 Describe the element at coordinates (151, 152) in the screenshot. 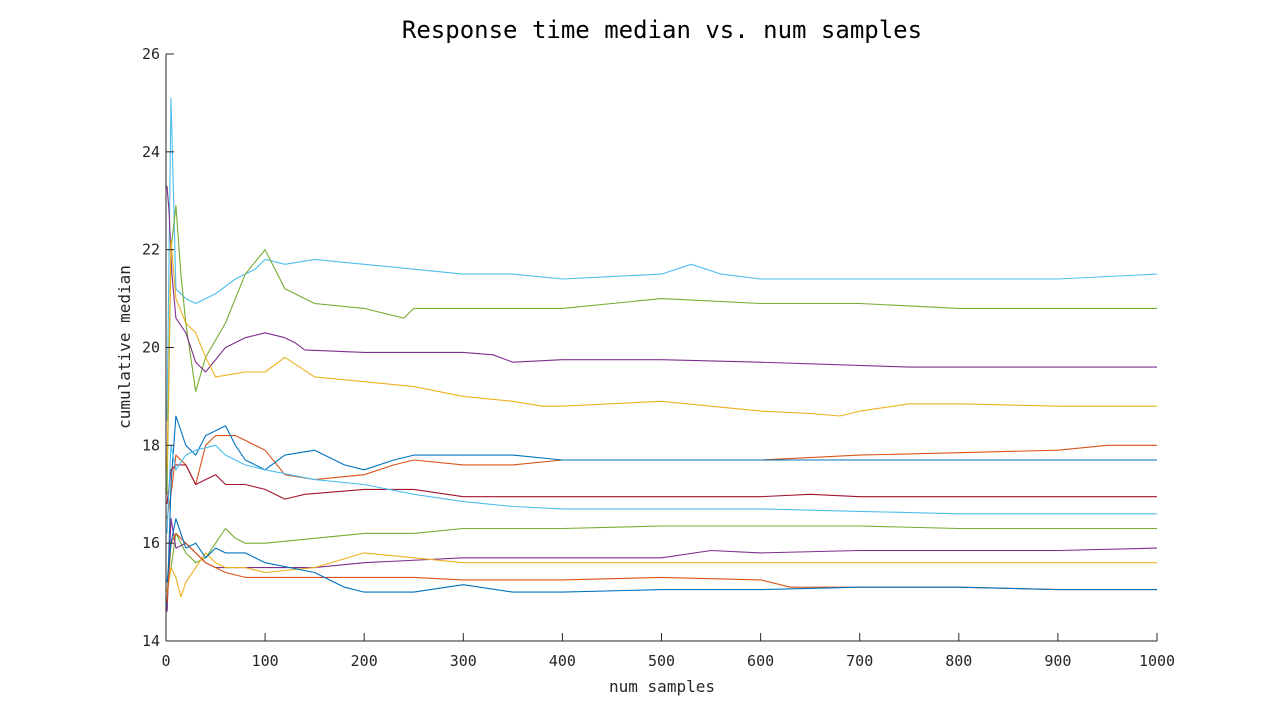

I see `y-tick-label: 24` at that location.